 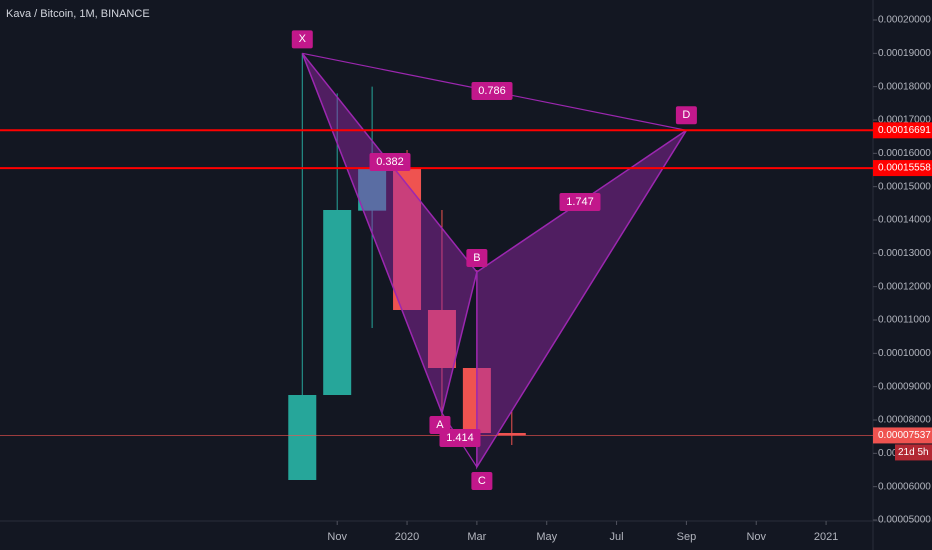 I want to click on ratio-label: 1.414, so click(x=460, y=438).